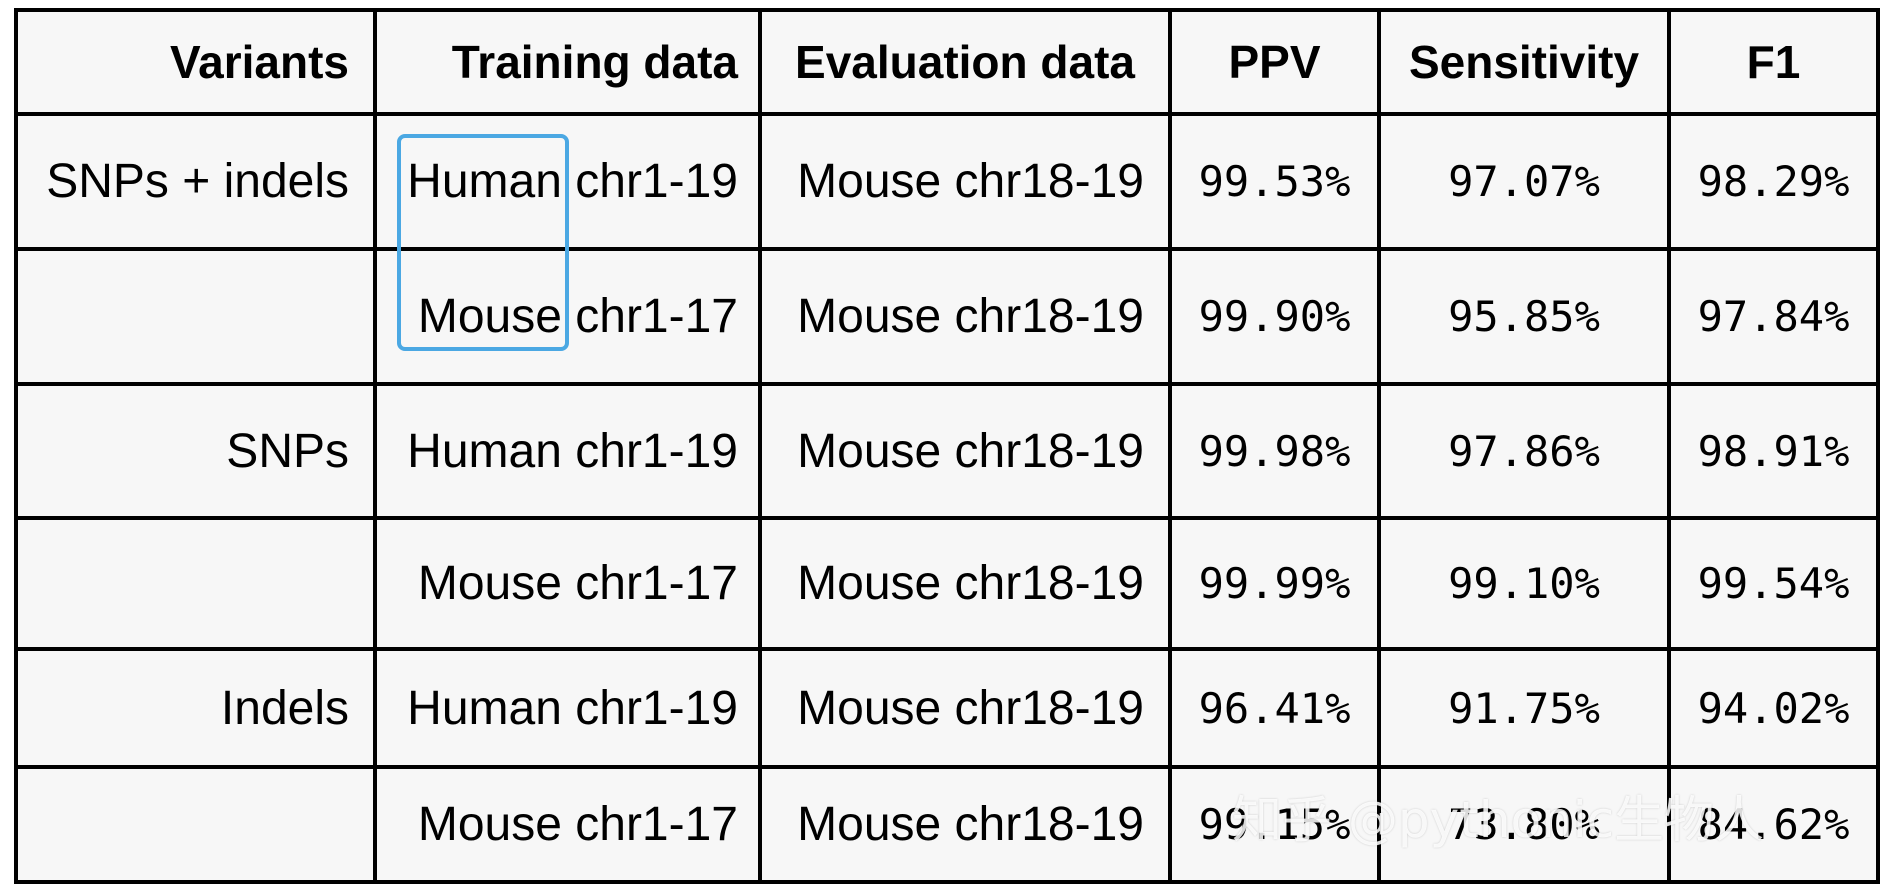 This screenshot has width=1890, height=896. What do you see at coordinates (594, 62) in the screenshot?
I see `header-training-data: Training data` at bounding box center [594, 62].